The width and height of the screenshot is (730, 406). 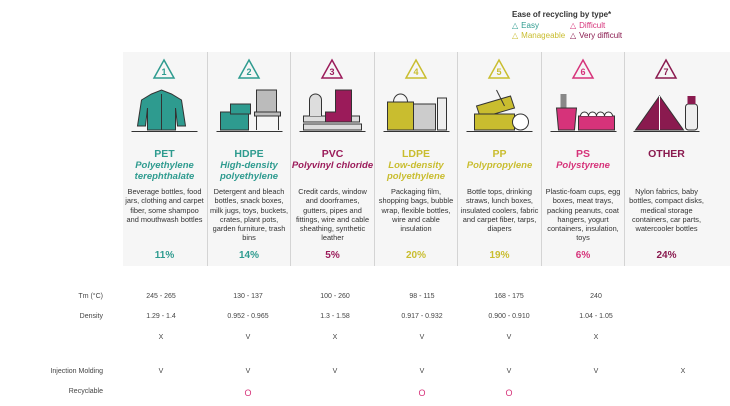 I want to click on svg-text: 2, so click(x=248, y=72).